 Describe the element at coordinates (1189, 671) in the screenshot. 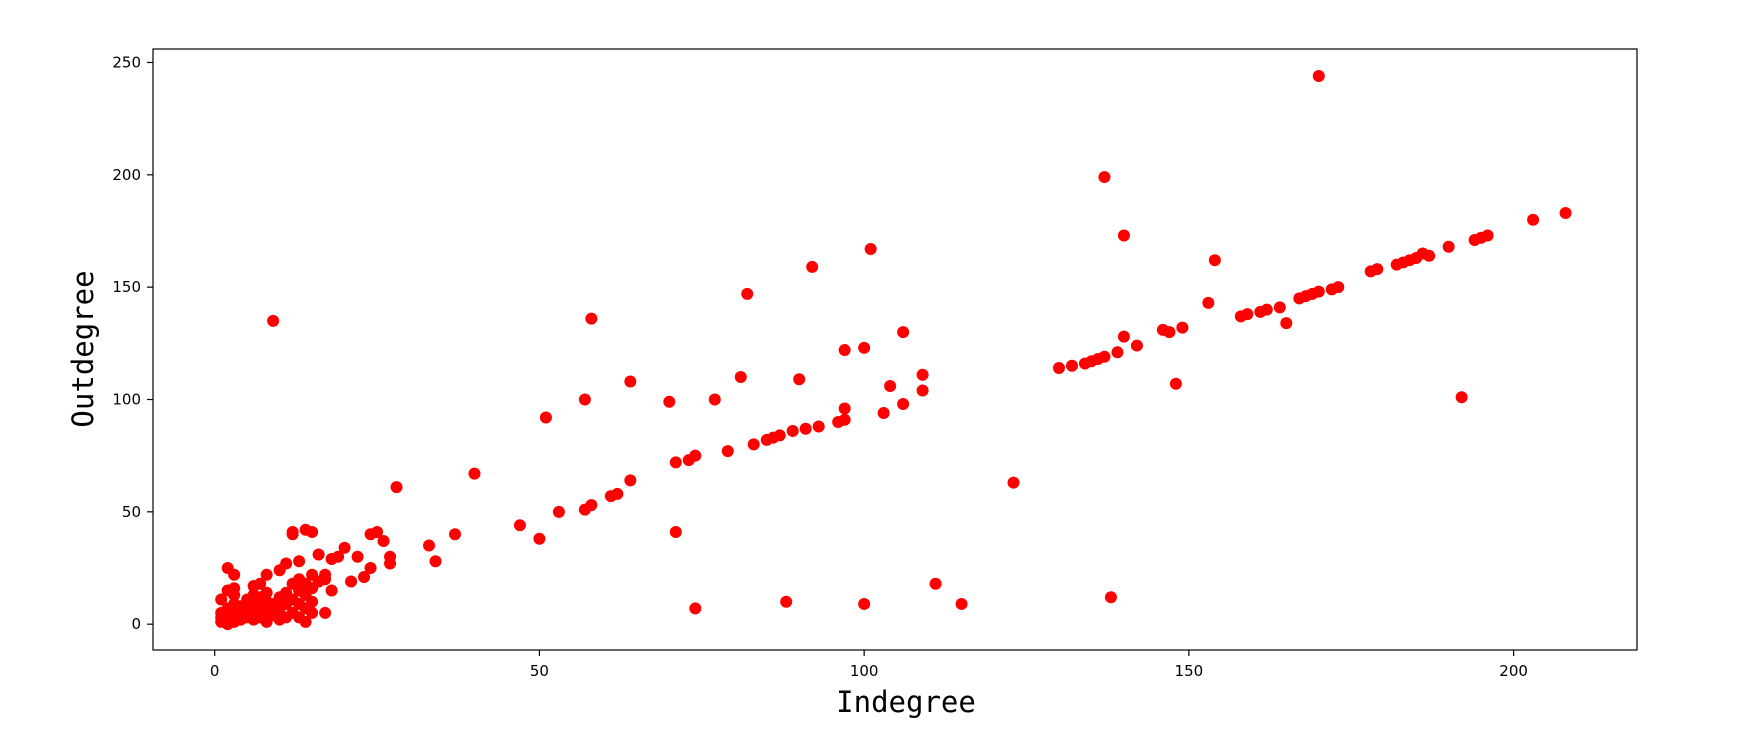

I see `x-tick-label: 150` at that location.